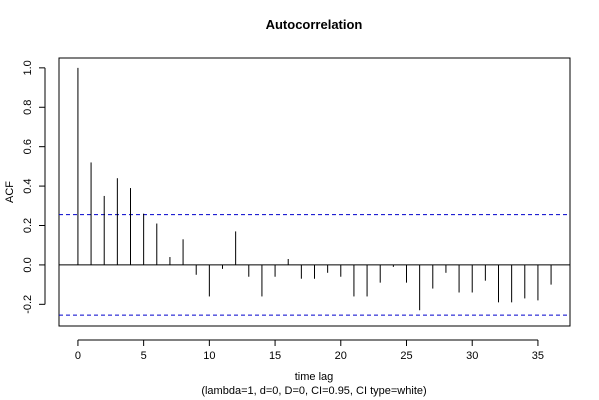 This screenshot has width=599, height=400. I want to click on x-tick-label-35: 35, so click(538, 356).